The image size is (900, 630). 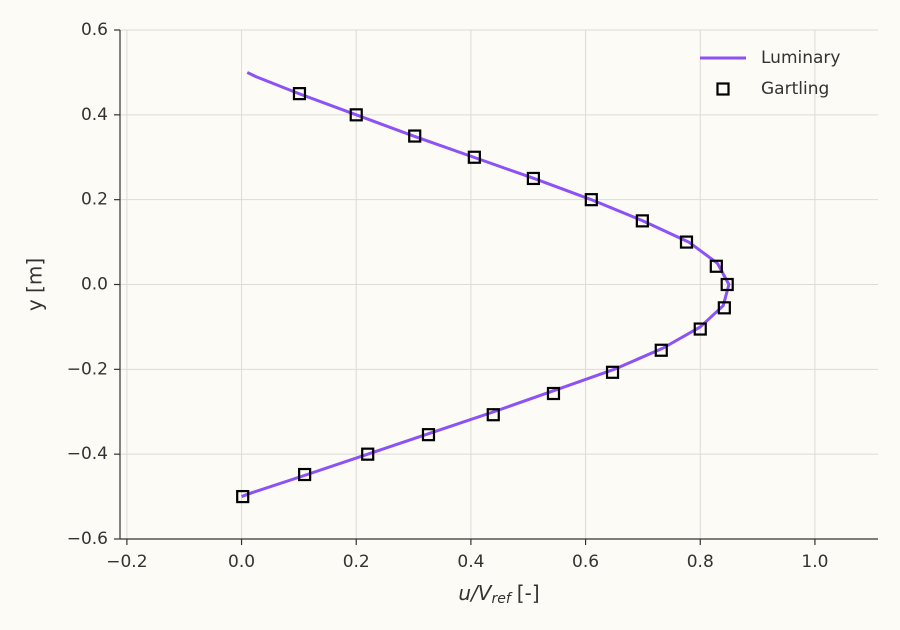 I want to click on y-tick-label: −0.6, so click(x=87, y=539).